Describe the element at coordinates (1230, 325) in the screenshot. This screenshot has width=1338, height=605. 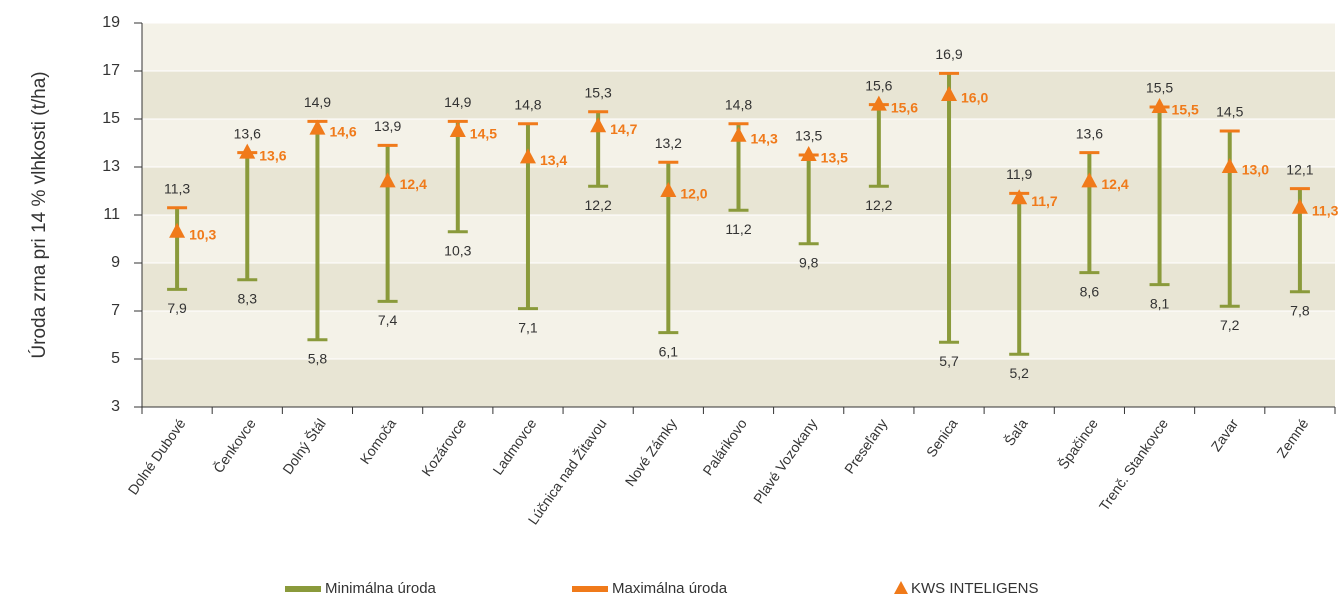
I see `min-label: 7,2` at that location.